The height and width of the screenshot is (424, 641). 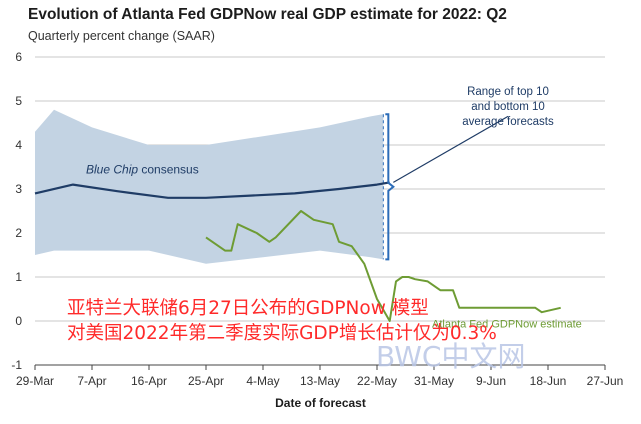 What do you see at coordinates (451, 356) in the screenshot?
I see `watermark: BWC中文网` at bounding box center [451, 356].